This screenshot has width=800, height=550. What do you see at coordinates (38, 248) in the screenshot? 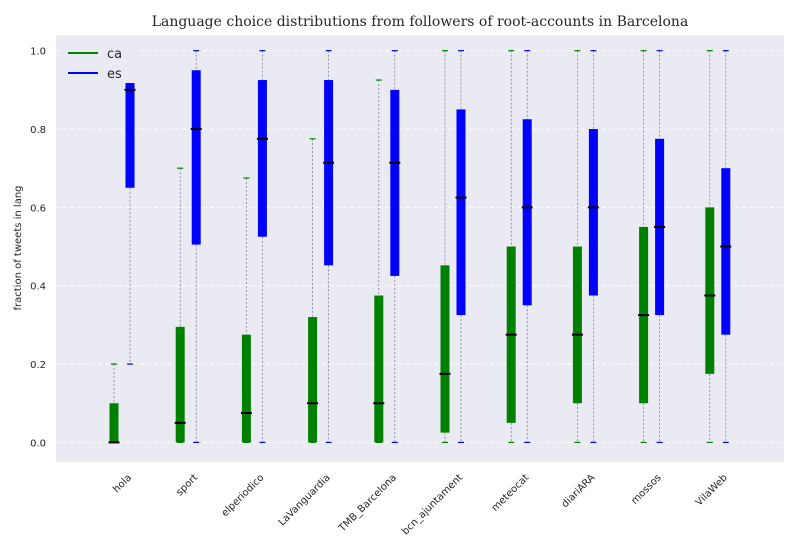
I see `y-axis-ticks: 0.0 0.2 0.4 0.6 0.8 1.0` at bounding box center [38, 248].